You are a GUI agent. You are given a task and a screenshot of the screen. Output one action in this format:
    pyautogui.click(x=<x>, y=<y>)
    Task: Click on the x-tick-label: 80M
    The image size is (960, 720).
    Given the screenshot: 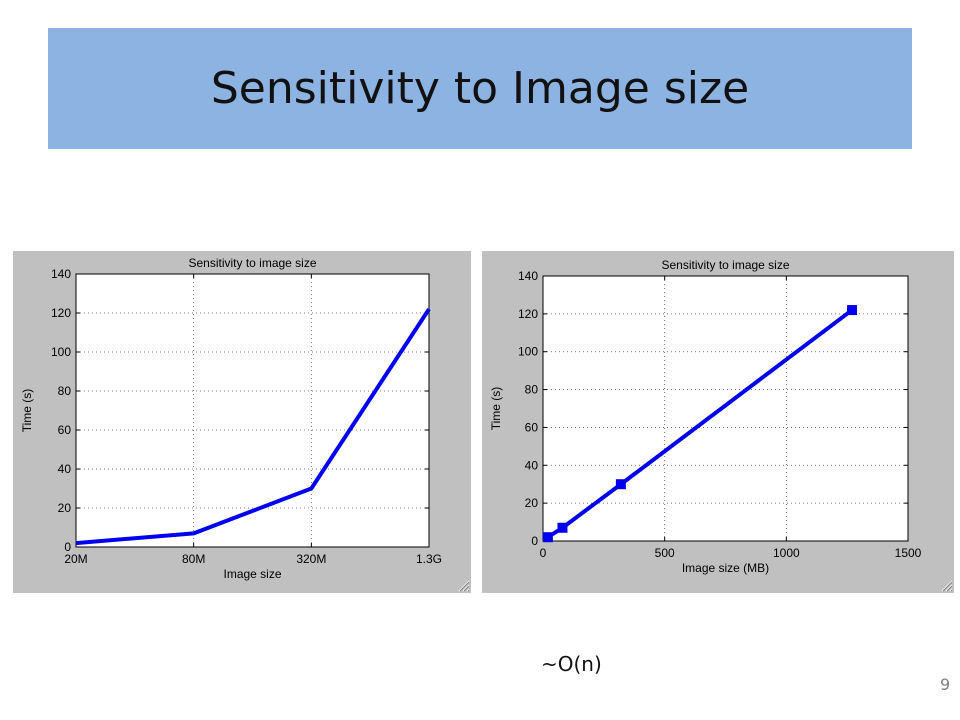 What is the action you would take?
    pyautogui.click(x=193, y=559)
    